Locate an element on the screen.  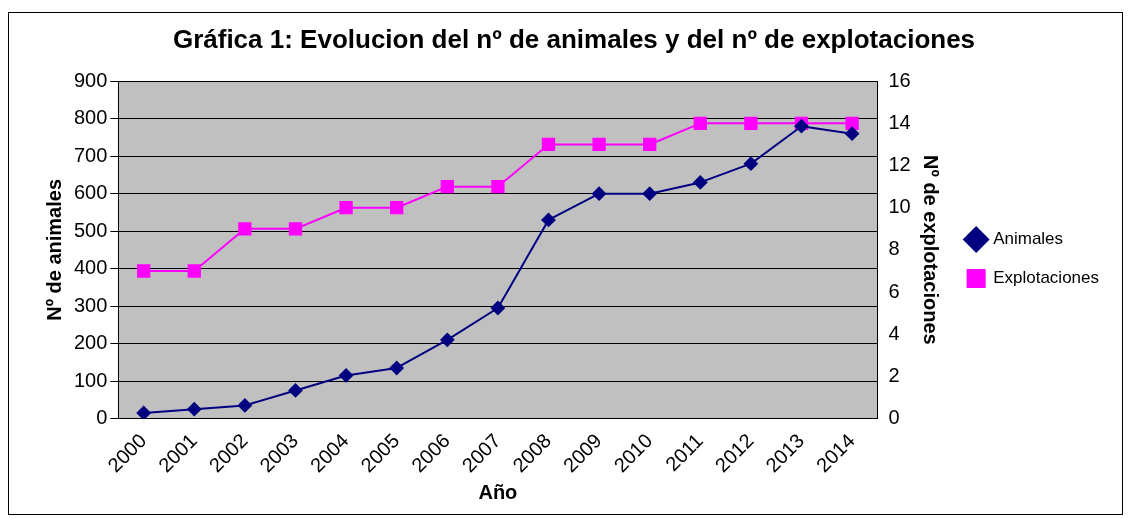
y-tick-label: 700 is located at coordinates (90, 154).